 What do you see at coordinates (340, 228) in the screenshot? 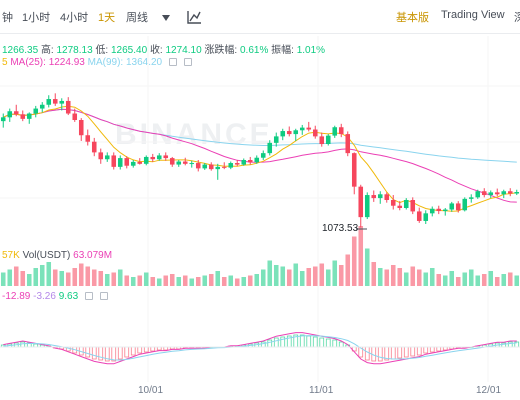
I see `low-price-callout: 1073.53` at bounding box center [340, 228].